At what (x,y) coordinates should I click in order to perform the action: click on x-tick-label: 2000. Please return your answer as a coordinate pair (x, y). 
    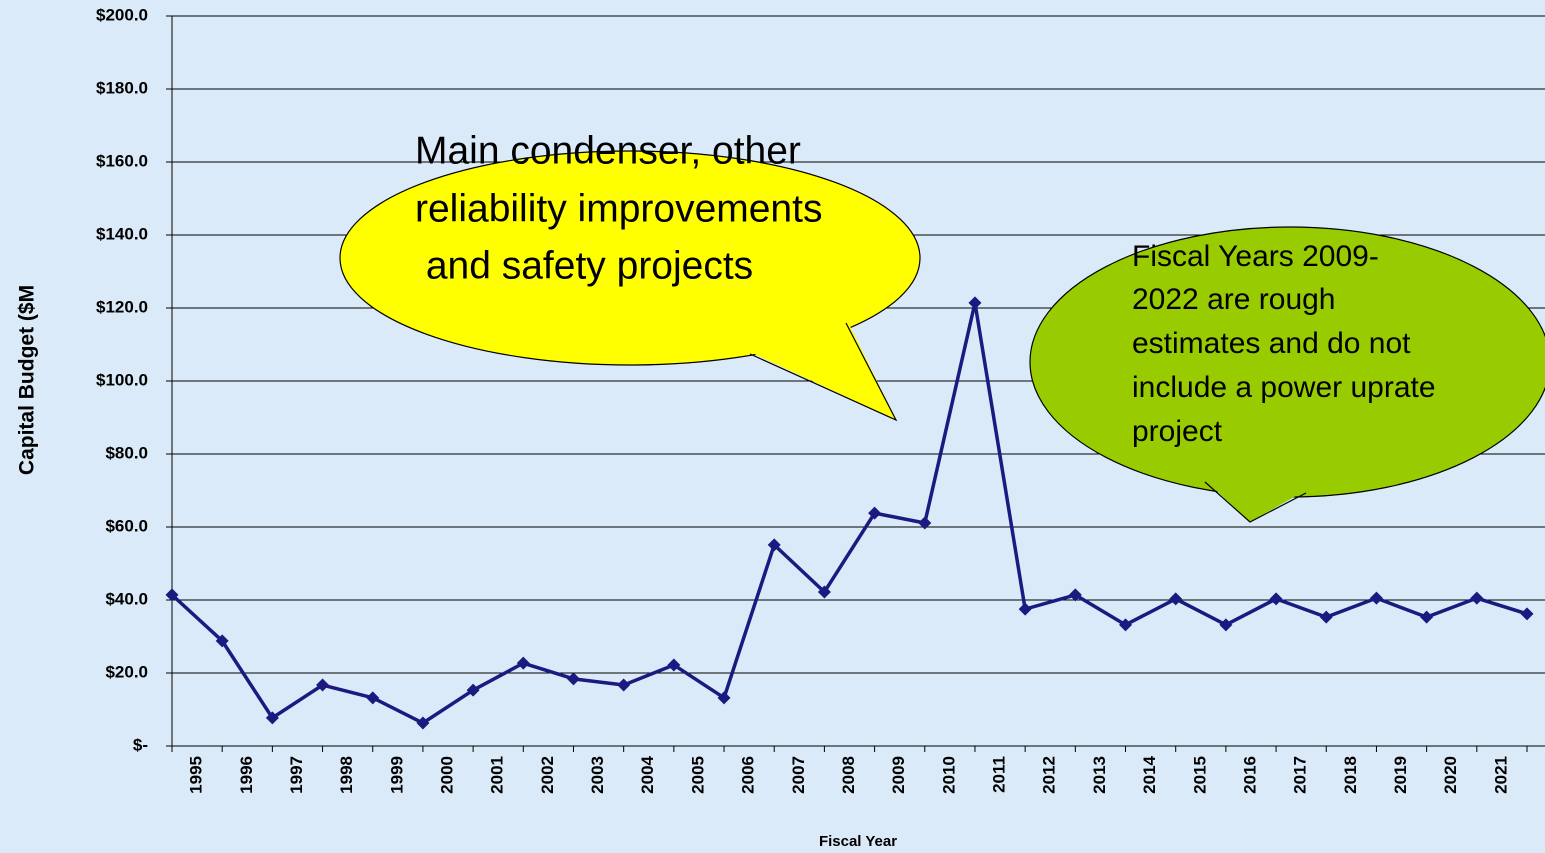
    Looking at the image, I should click on (447, 775).